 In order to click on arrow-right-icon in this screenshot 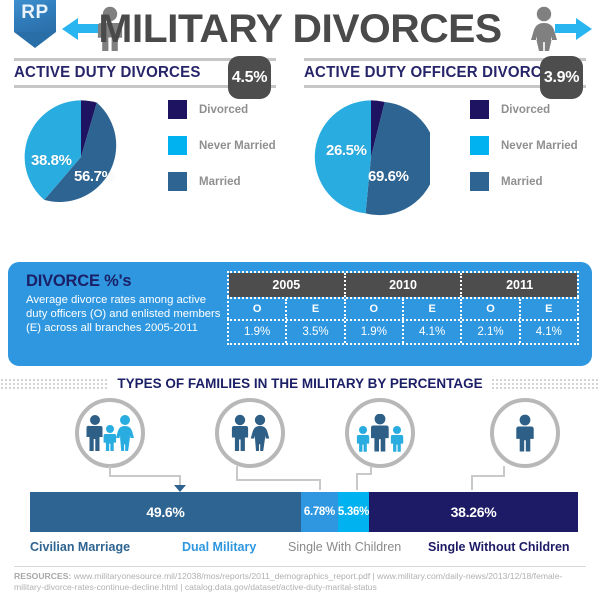, I will do `click(584, 29)`.